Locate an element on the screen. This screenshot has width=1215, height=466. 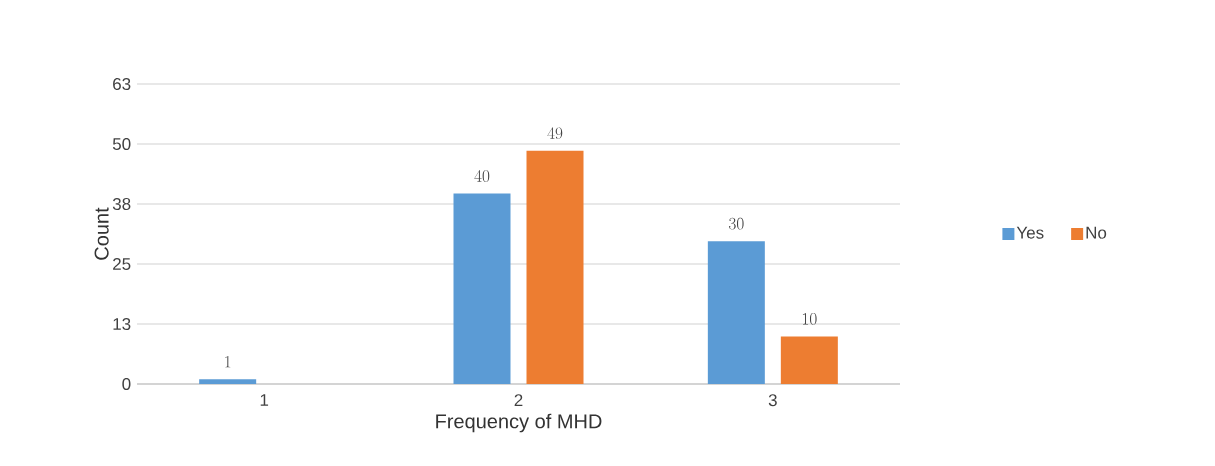
x-tick-label: 2 is located at coordinates (518, 400).